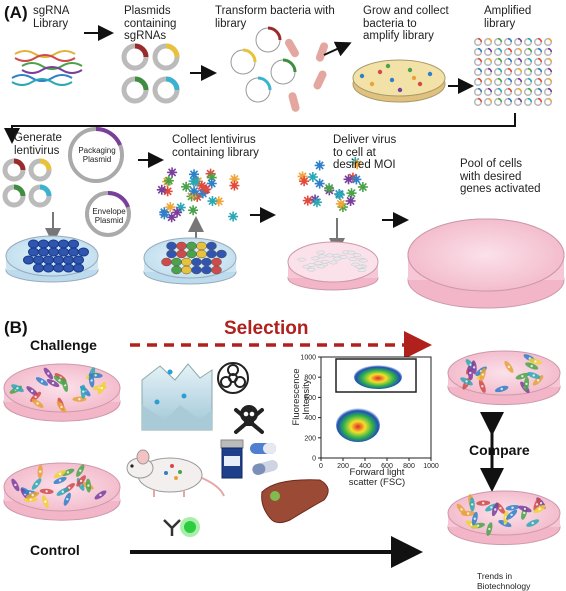 The height and width of the screenshot is (591, 566). What do you see at coordinates (365, 466) in the screenshot?
I see `x-tick-label: 400` at bounding box center [365, 466].